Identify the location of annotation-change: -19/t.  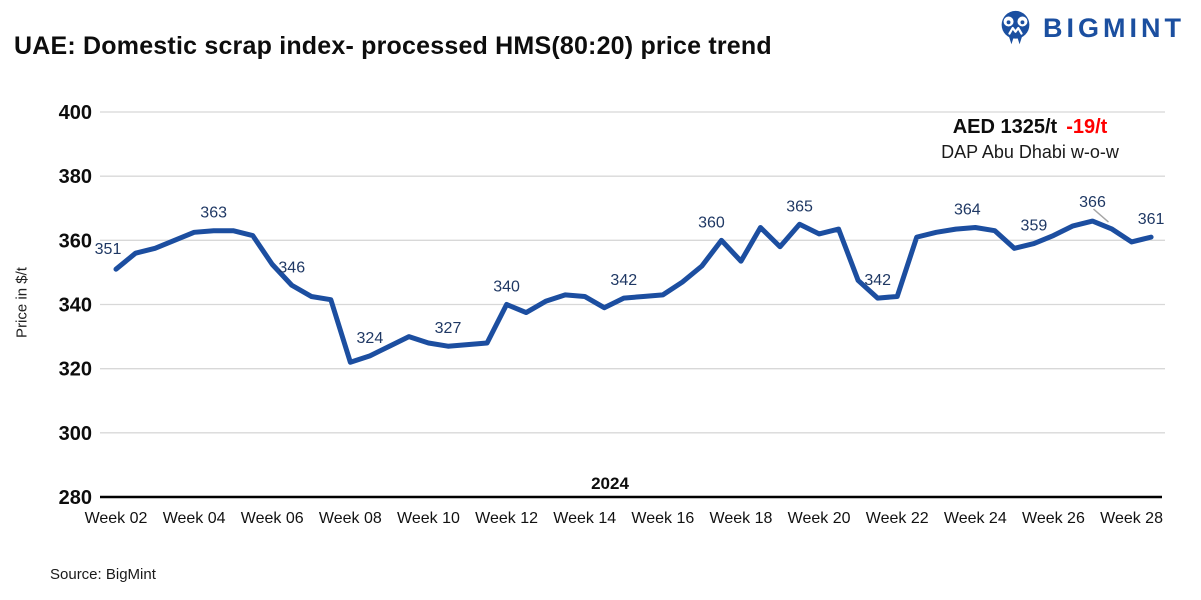
(1087, 127).